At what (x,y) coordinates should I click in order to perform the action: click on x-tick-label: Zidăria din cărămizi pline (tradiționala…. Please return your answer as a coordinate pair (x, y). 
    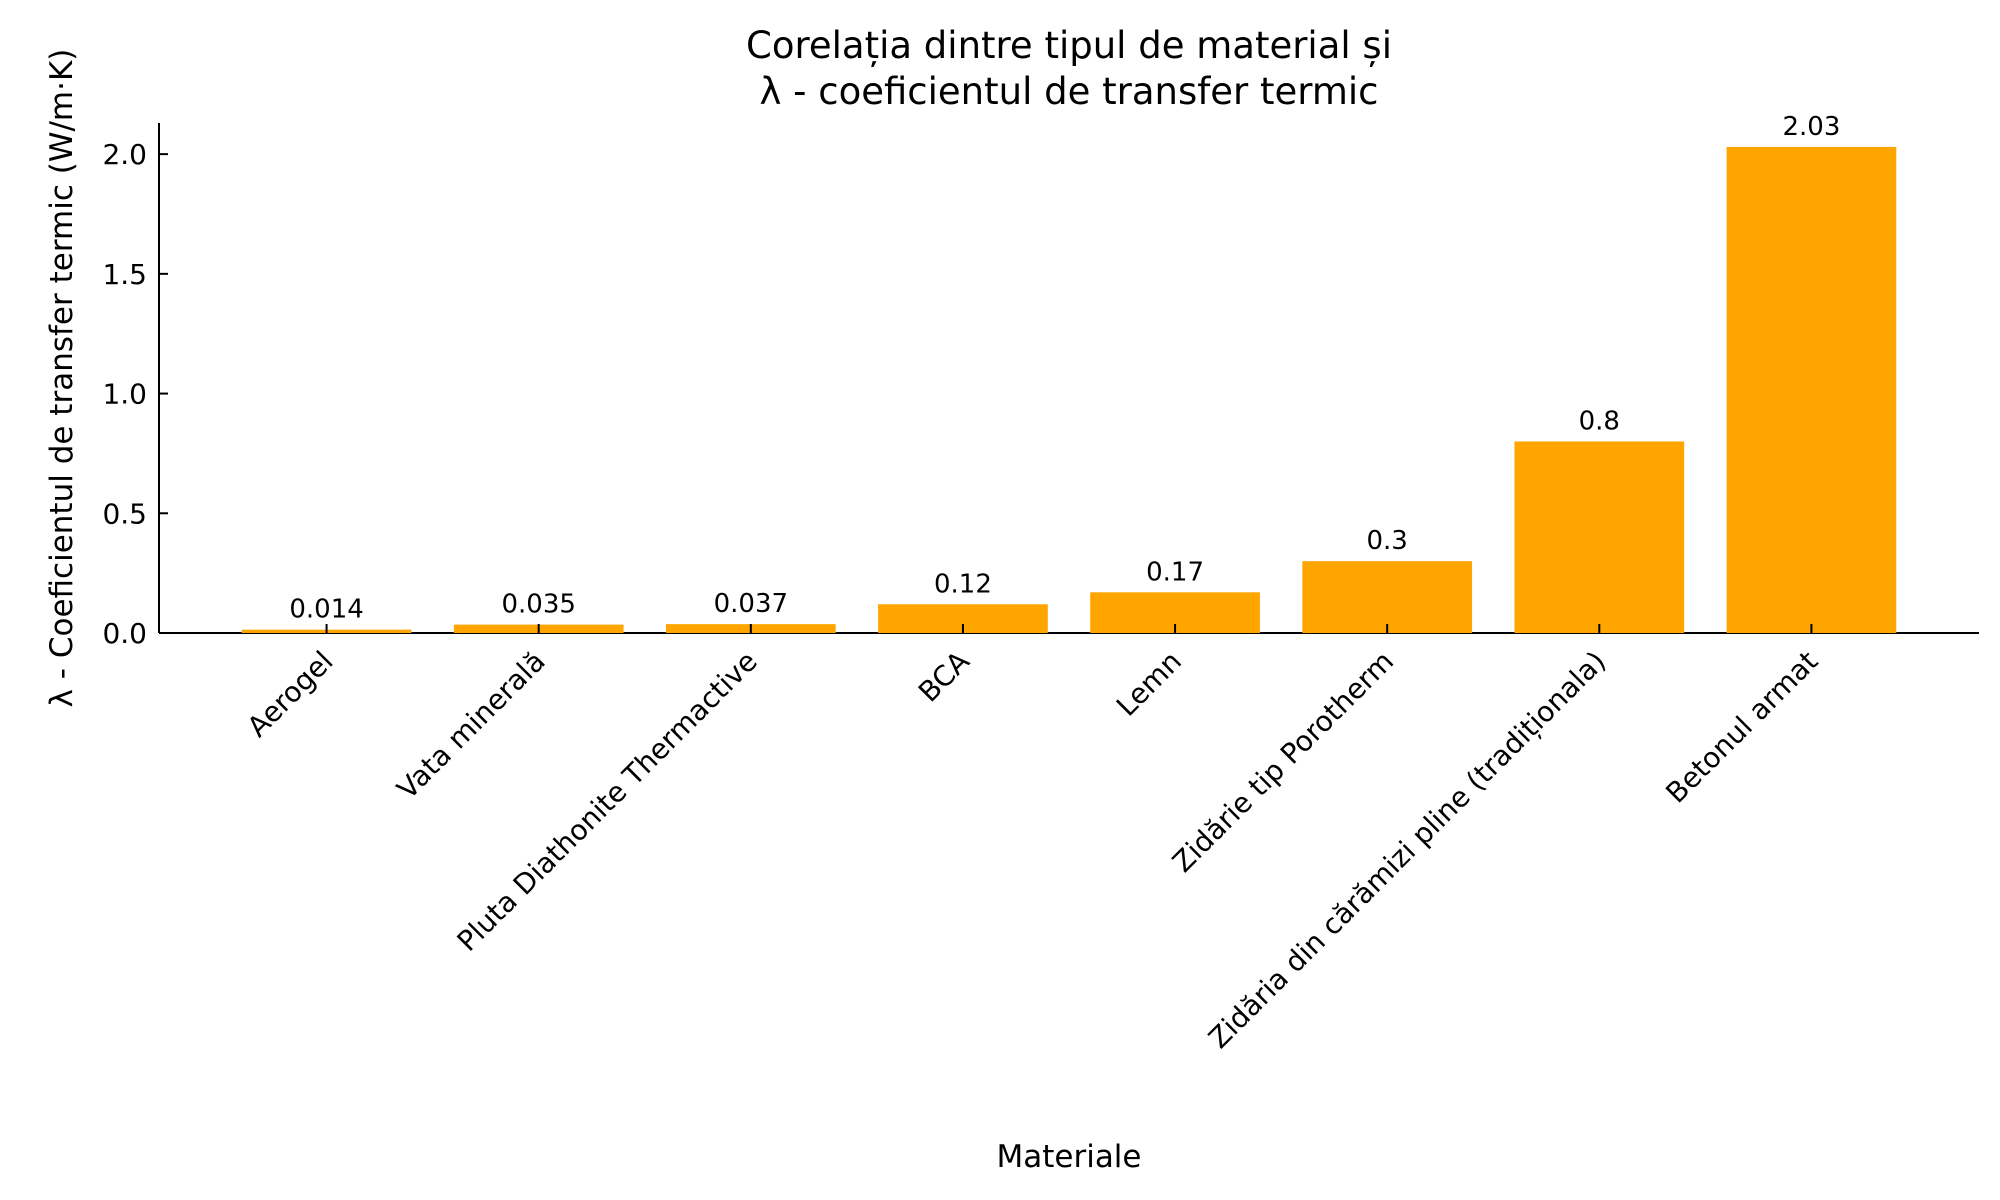
    Looking at the image, I should click on (1407, 850).